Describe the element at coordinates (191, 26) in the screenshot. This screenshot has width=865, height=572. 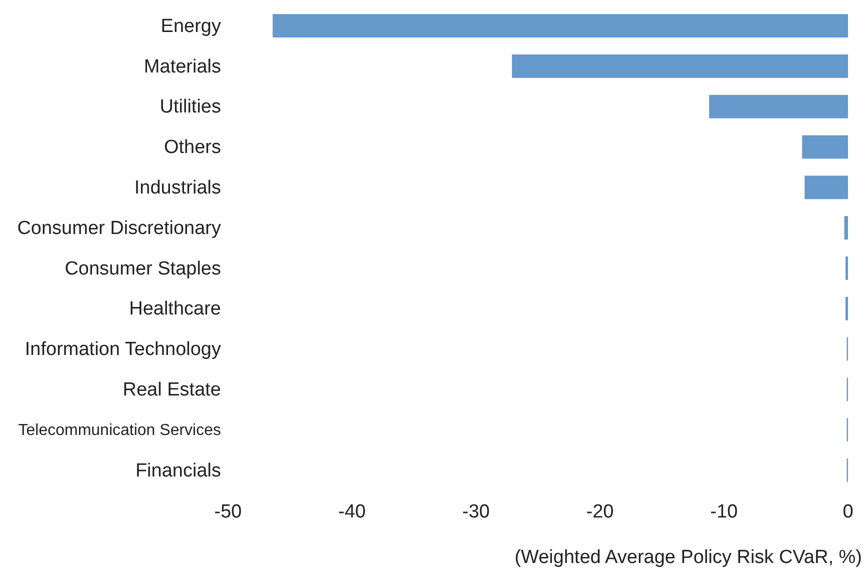
I see `y-tick-label: Energy` at that location.